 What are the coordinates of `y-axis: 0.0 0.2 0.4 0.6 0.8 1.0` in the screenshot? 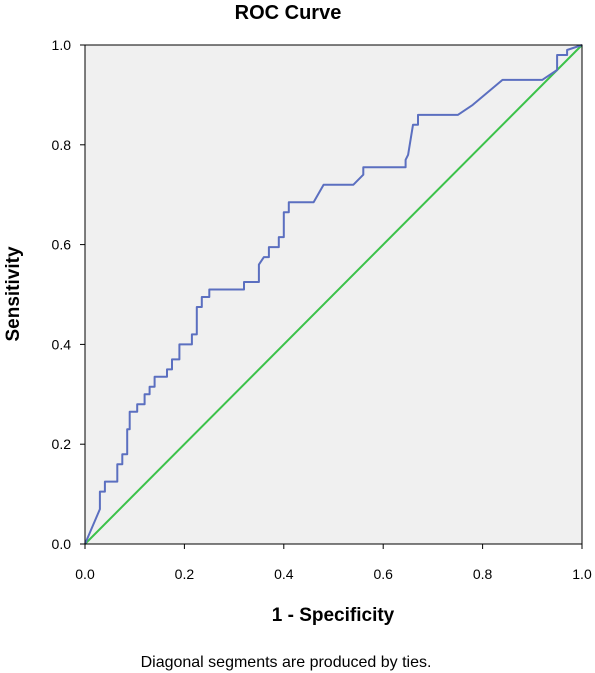 It's located at (68, 294).